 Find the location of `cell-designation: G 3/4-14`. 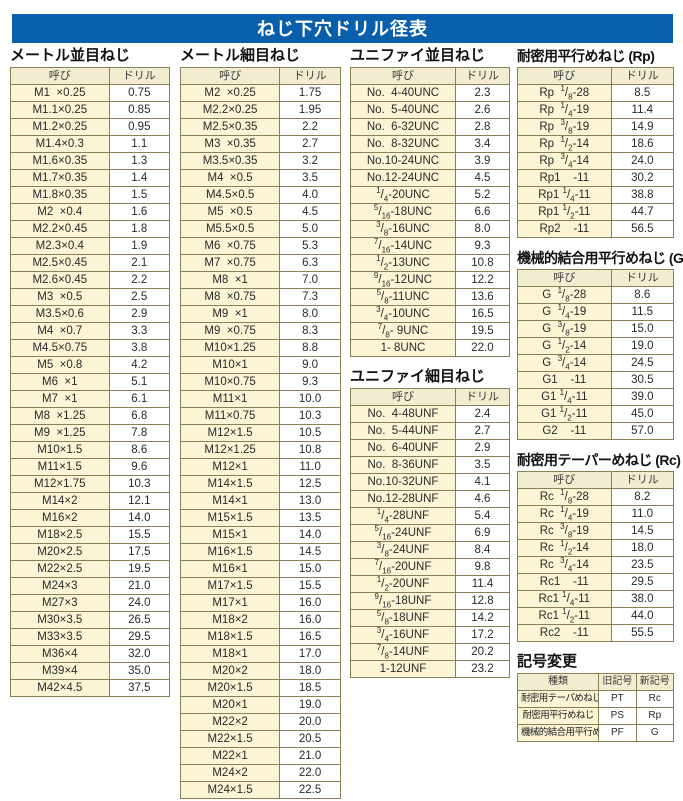

cell-designation: G 3/4-14 is located at coordinates (564, 363).